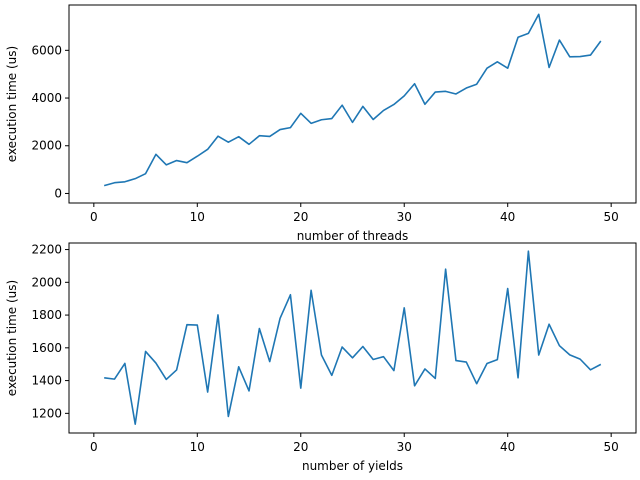 This screenshot has width=640, height=480. What do you see at coordinates (46, 381) in the screenshot?
I see `y-tick-label: 1400` at bounding box center [46, 381].